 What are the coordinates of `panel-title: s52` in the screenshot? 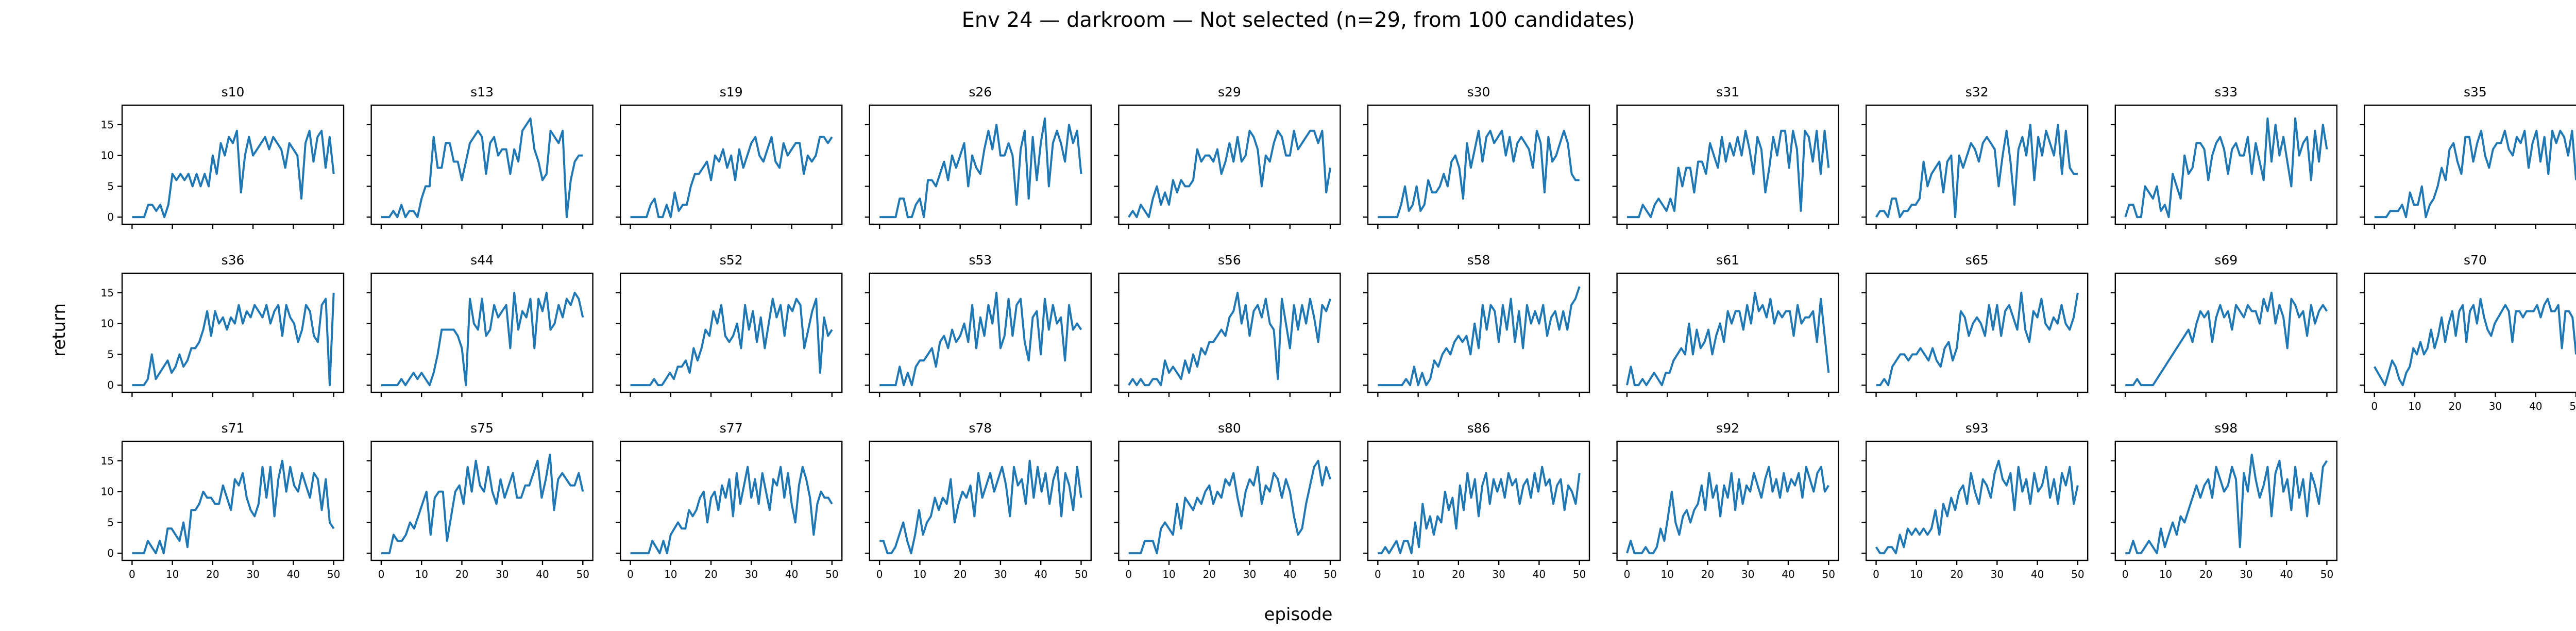 It's located at (731, 260).